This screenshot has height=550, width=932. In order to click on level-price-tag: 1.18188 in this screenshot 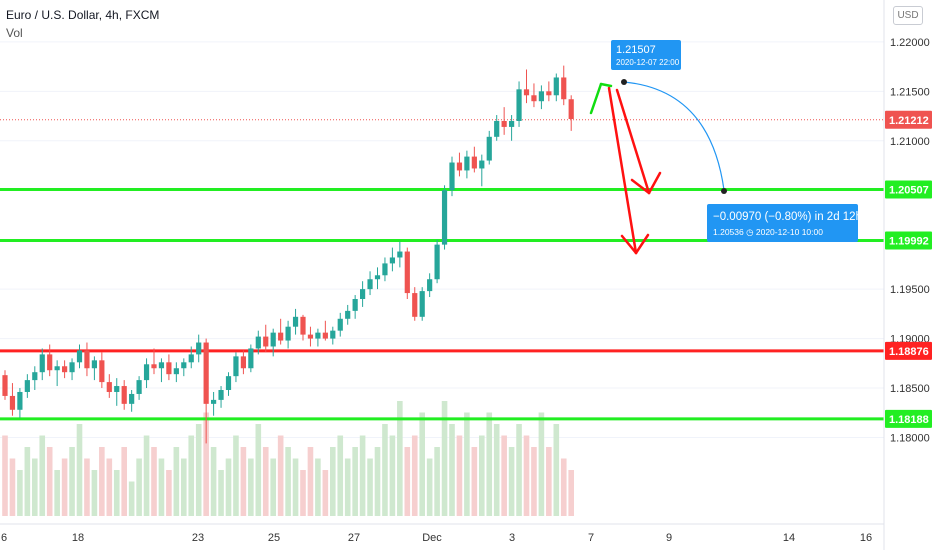, I will do `click(909, 420)`.